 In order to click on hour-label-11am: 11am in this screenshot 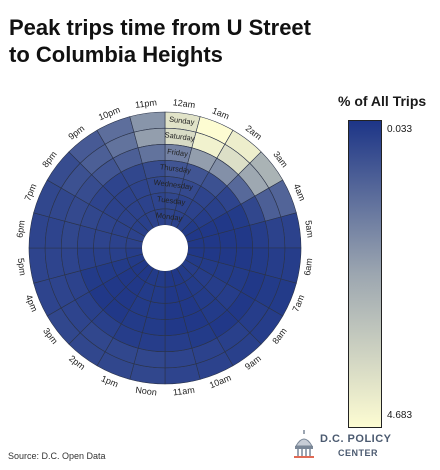, I will do `click(183, 391)`.